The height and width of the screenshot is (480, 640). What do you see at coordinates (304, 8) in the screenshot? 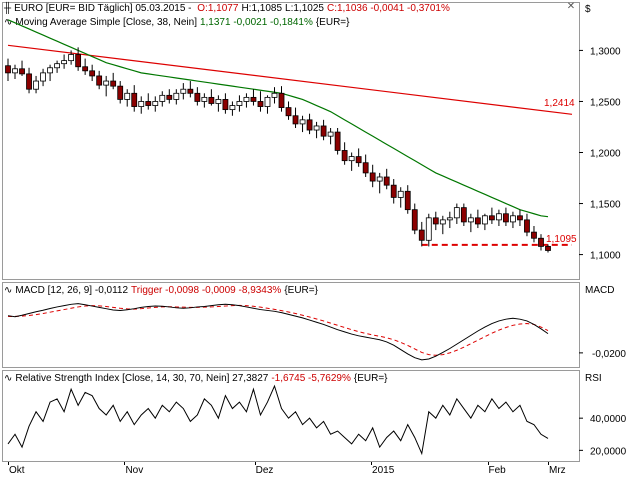
I see `price-legend-low: L:1,1025` at bounding box center [304, 8].